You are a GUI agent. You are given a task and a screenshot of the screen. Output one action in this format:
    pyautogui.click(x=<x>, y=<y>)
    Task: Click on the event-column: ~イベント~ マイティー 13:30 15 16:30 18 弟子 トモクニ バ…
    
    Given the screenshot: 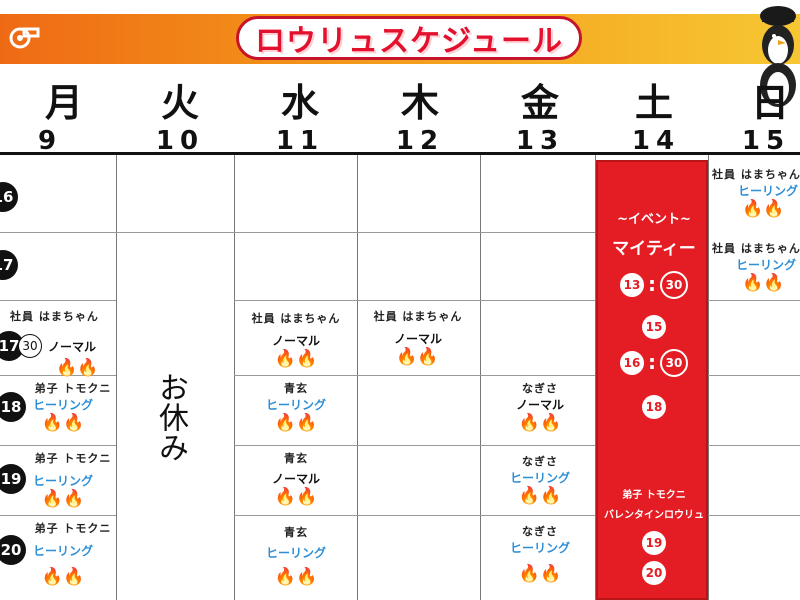 What is the action you would take?
    pyautogui.click(x=652, y=380)
    